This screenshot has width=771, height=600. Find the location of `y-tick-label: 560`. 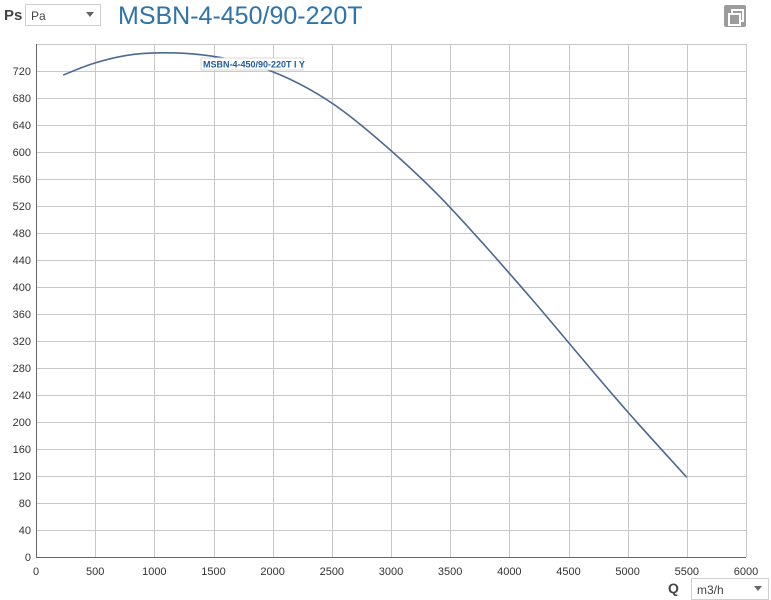

y-tick-label: 560 is located at coordinates (22, 180).